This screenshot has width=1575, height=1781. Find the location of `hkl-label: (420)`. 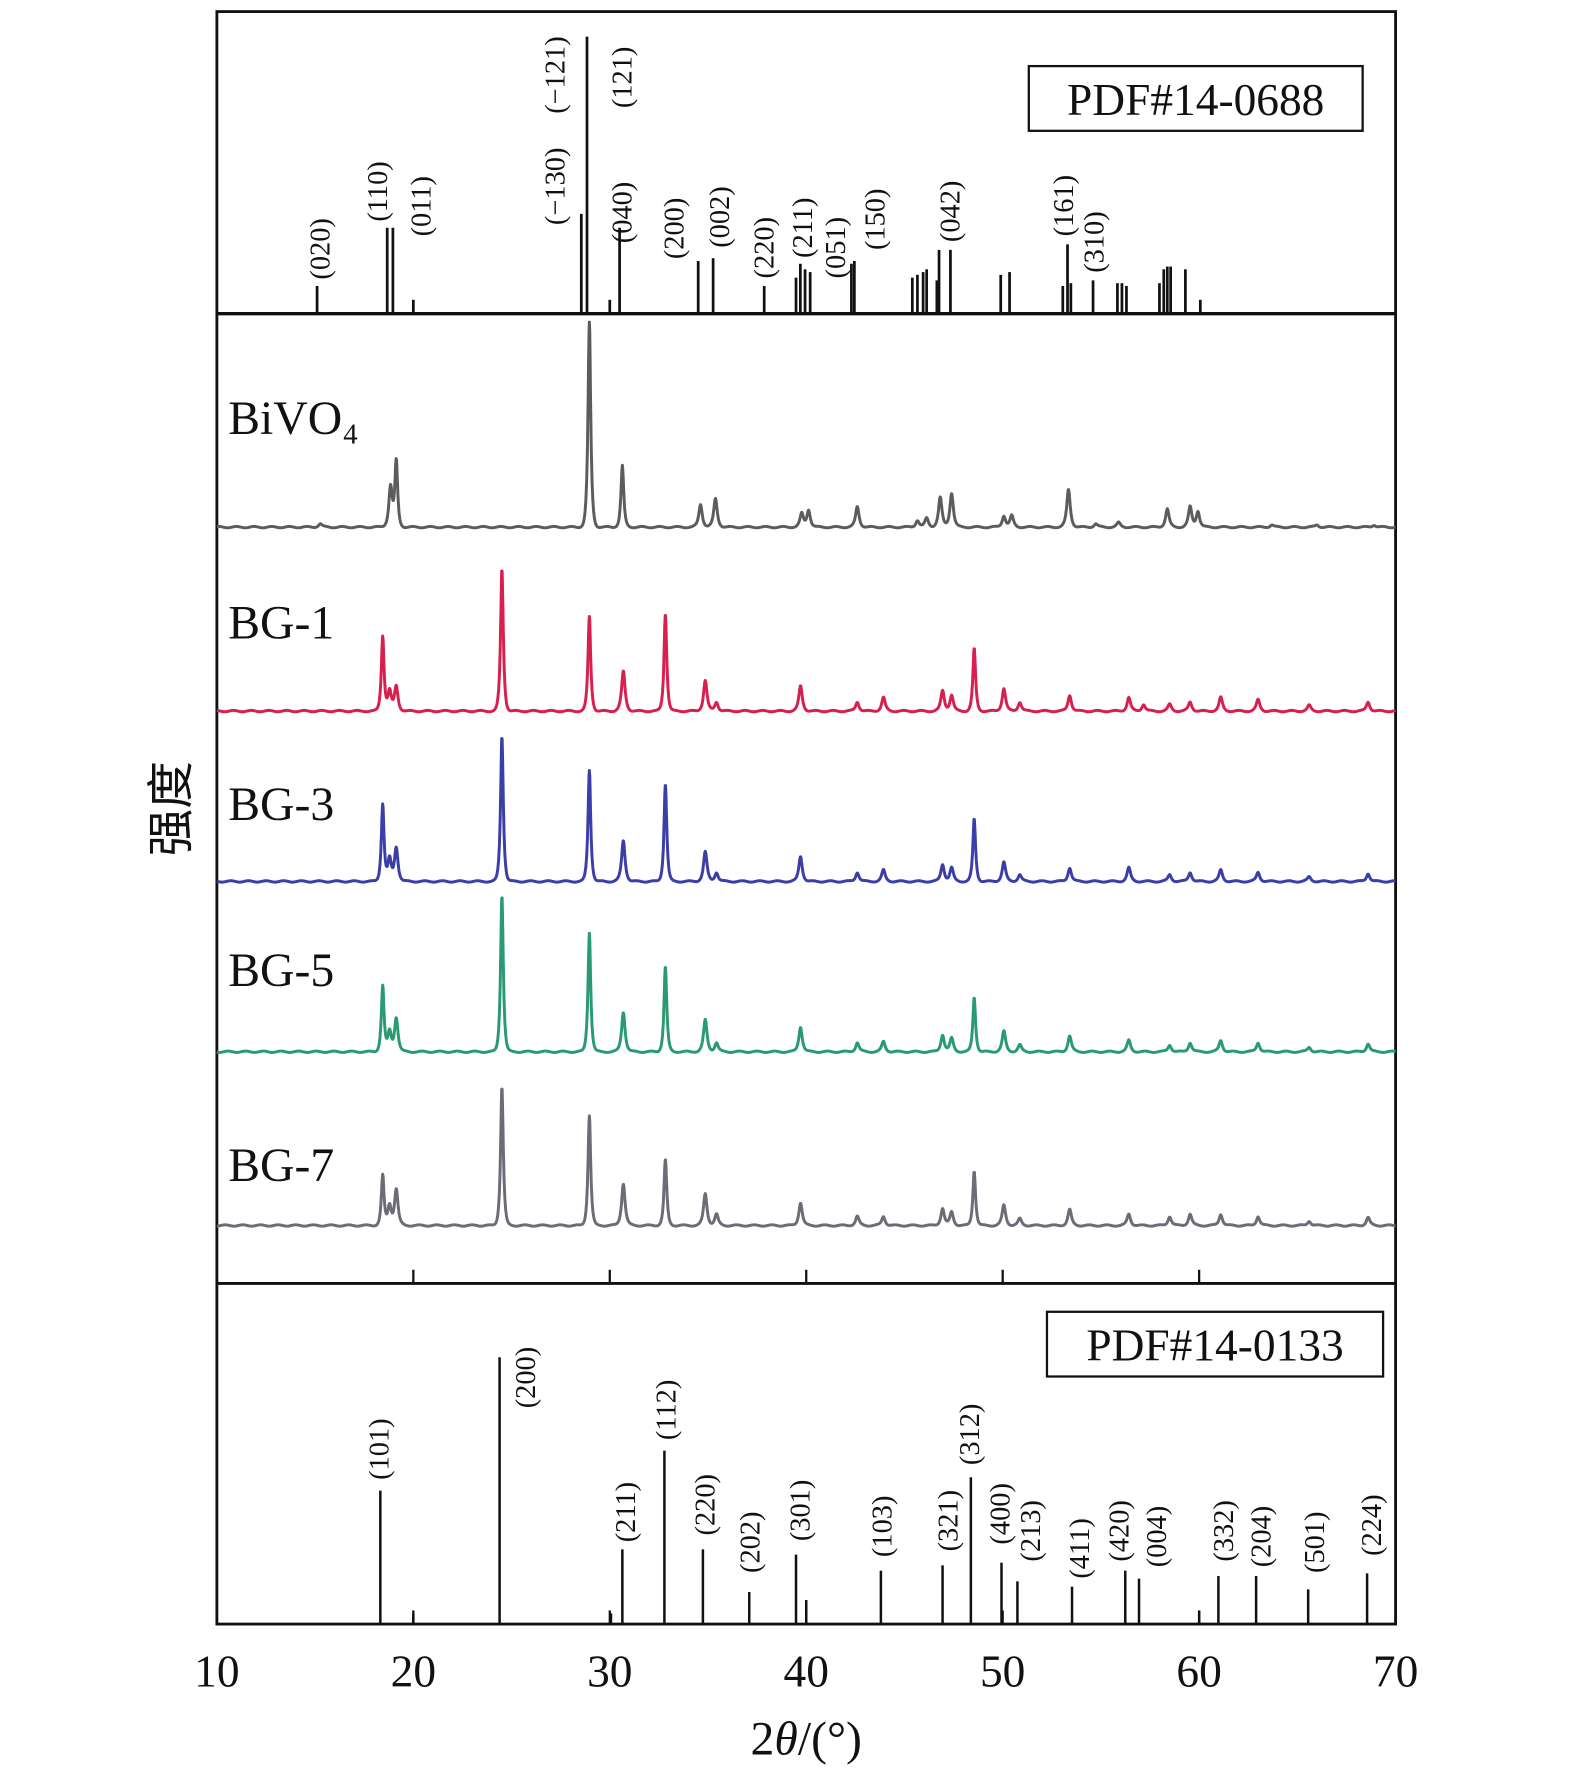

hkl-label: (420) is located at coordinates (1120, 1530).